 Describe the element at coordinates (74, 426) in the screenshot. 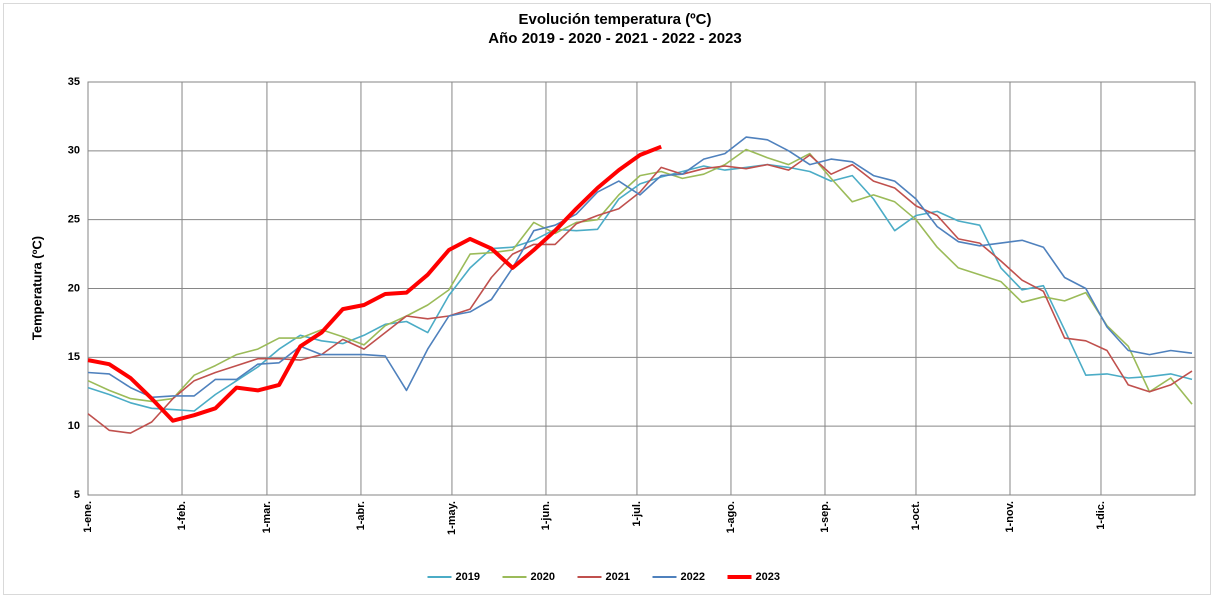

I see `y-tick-label: 10` at that location.